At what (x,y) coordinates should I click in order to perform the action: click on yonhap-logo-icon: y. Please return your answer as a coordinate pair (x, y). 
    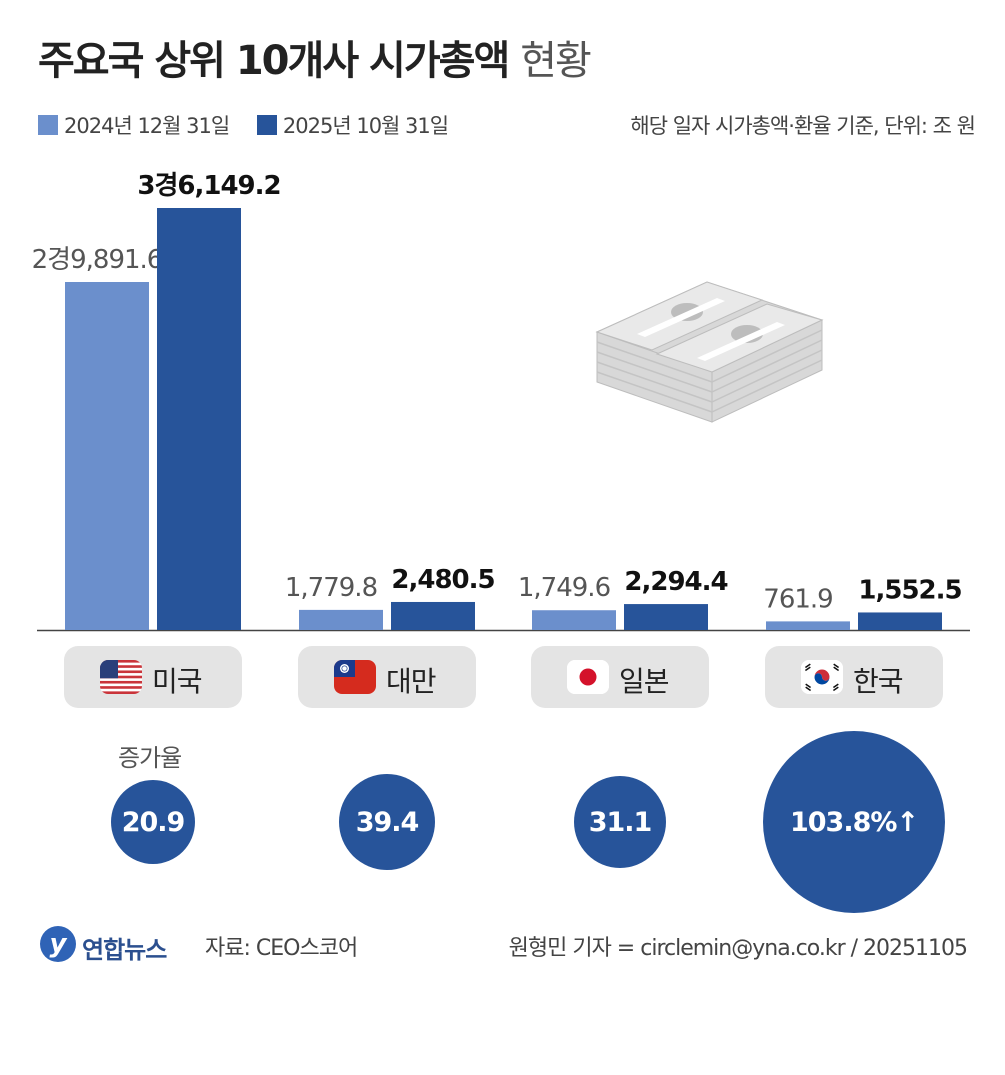
    Looking at the image, I should click on (58, 944).